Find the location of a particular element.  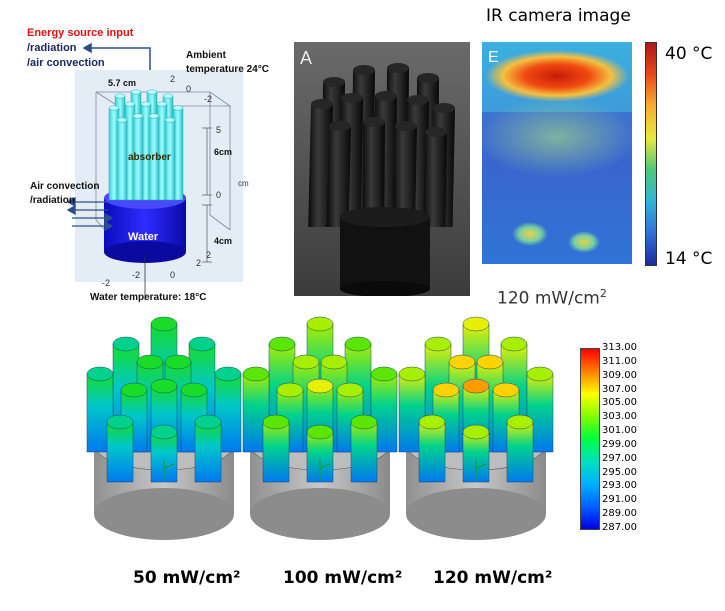

ir-max-label: 40 °C is located at coordinates (689, 54).